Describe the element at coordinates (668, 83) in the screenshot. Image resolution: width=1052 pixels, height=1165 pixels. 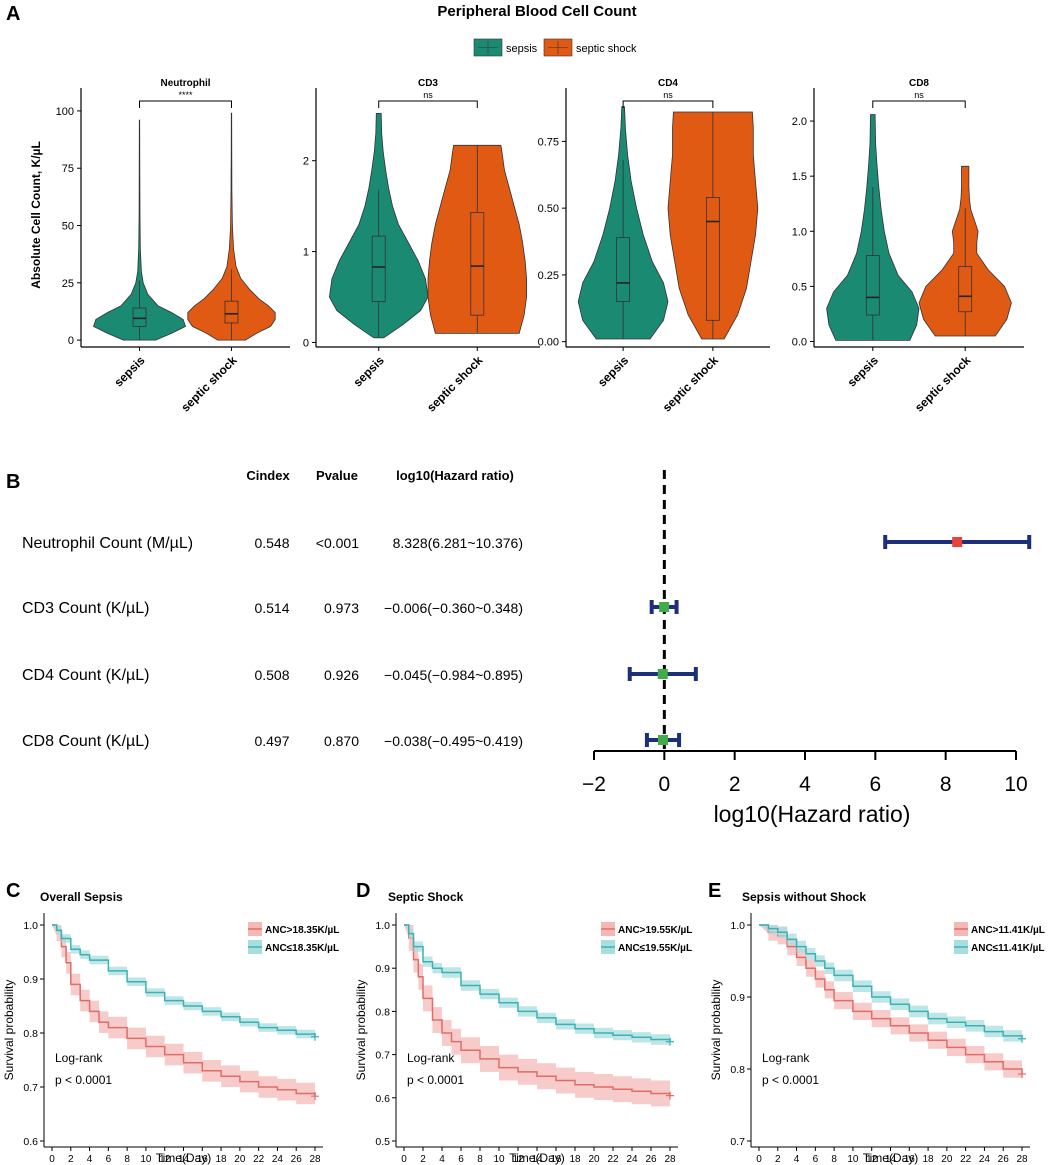
I see `violin-title: CD4` at that location.